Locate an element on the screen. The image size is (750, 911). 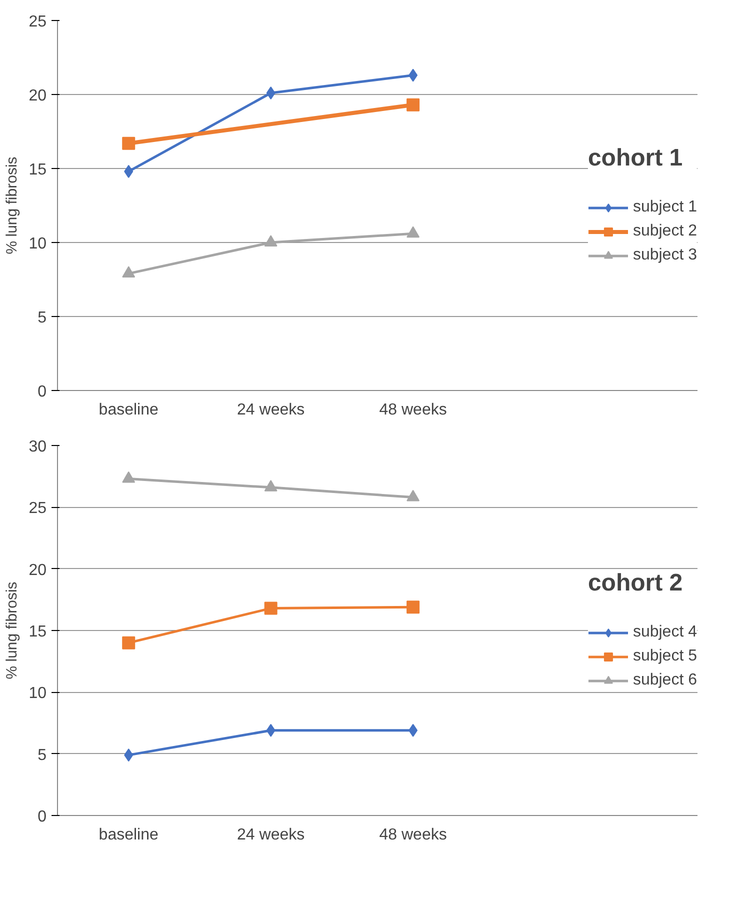
legend-label: subject 6 is located at coordinates (664, 681).